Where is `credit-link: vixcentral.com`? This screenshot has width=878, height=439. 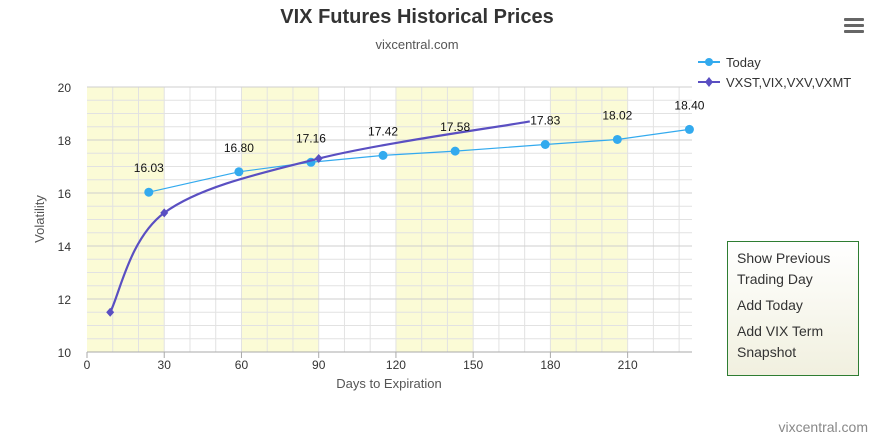
credit-link: vixcentral.com is located at coordinates (823, 427).